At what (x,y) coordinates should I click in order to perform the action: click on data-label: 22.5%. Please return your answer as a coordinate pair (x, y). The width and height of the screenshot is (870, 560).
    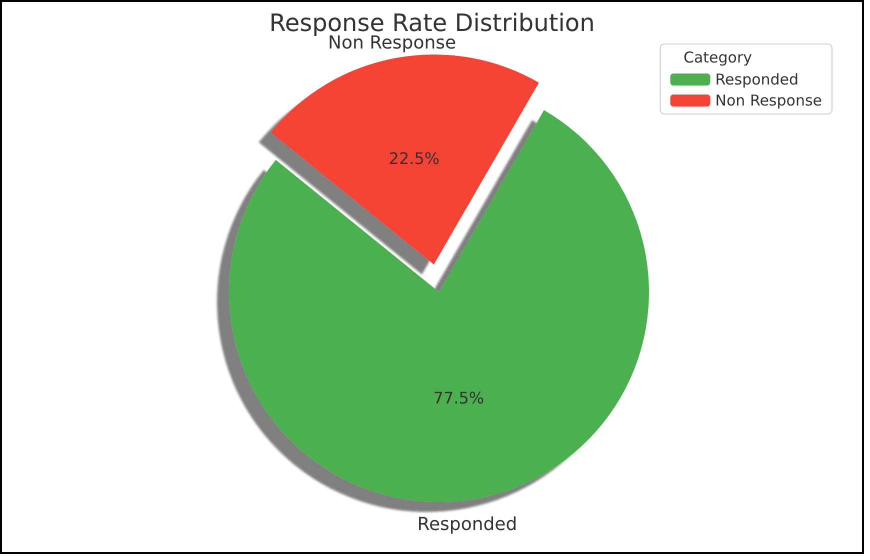
    Looking at the image, I should click on (414, 158).